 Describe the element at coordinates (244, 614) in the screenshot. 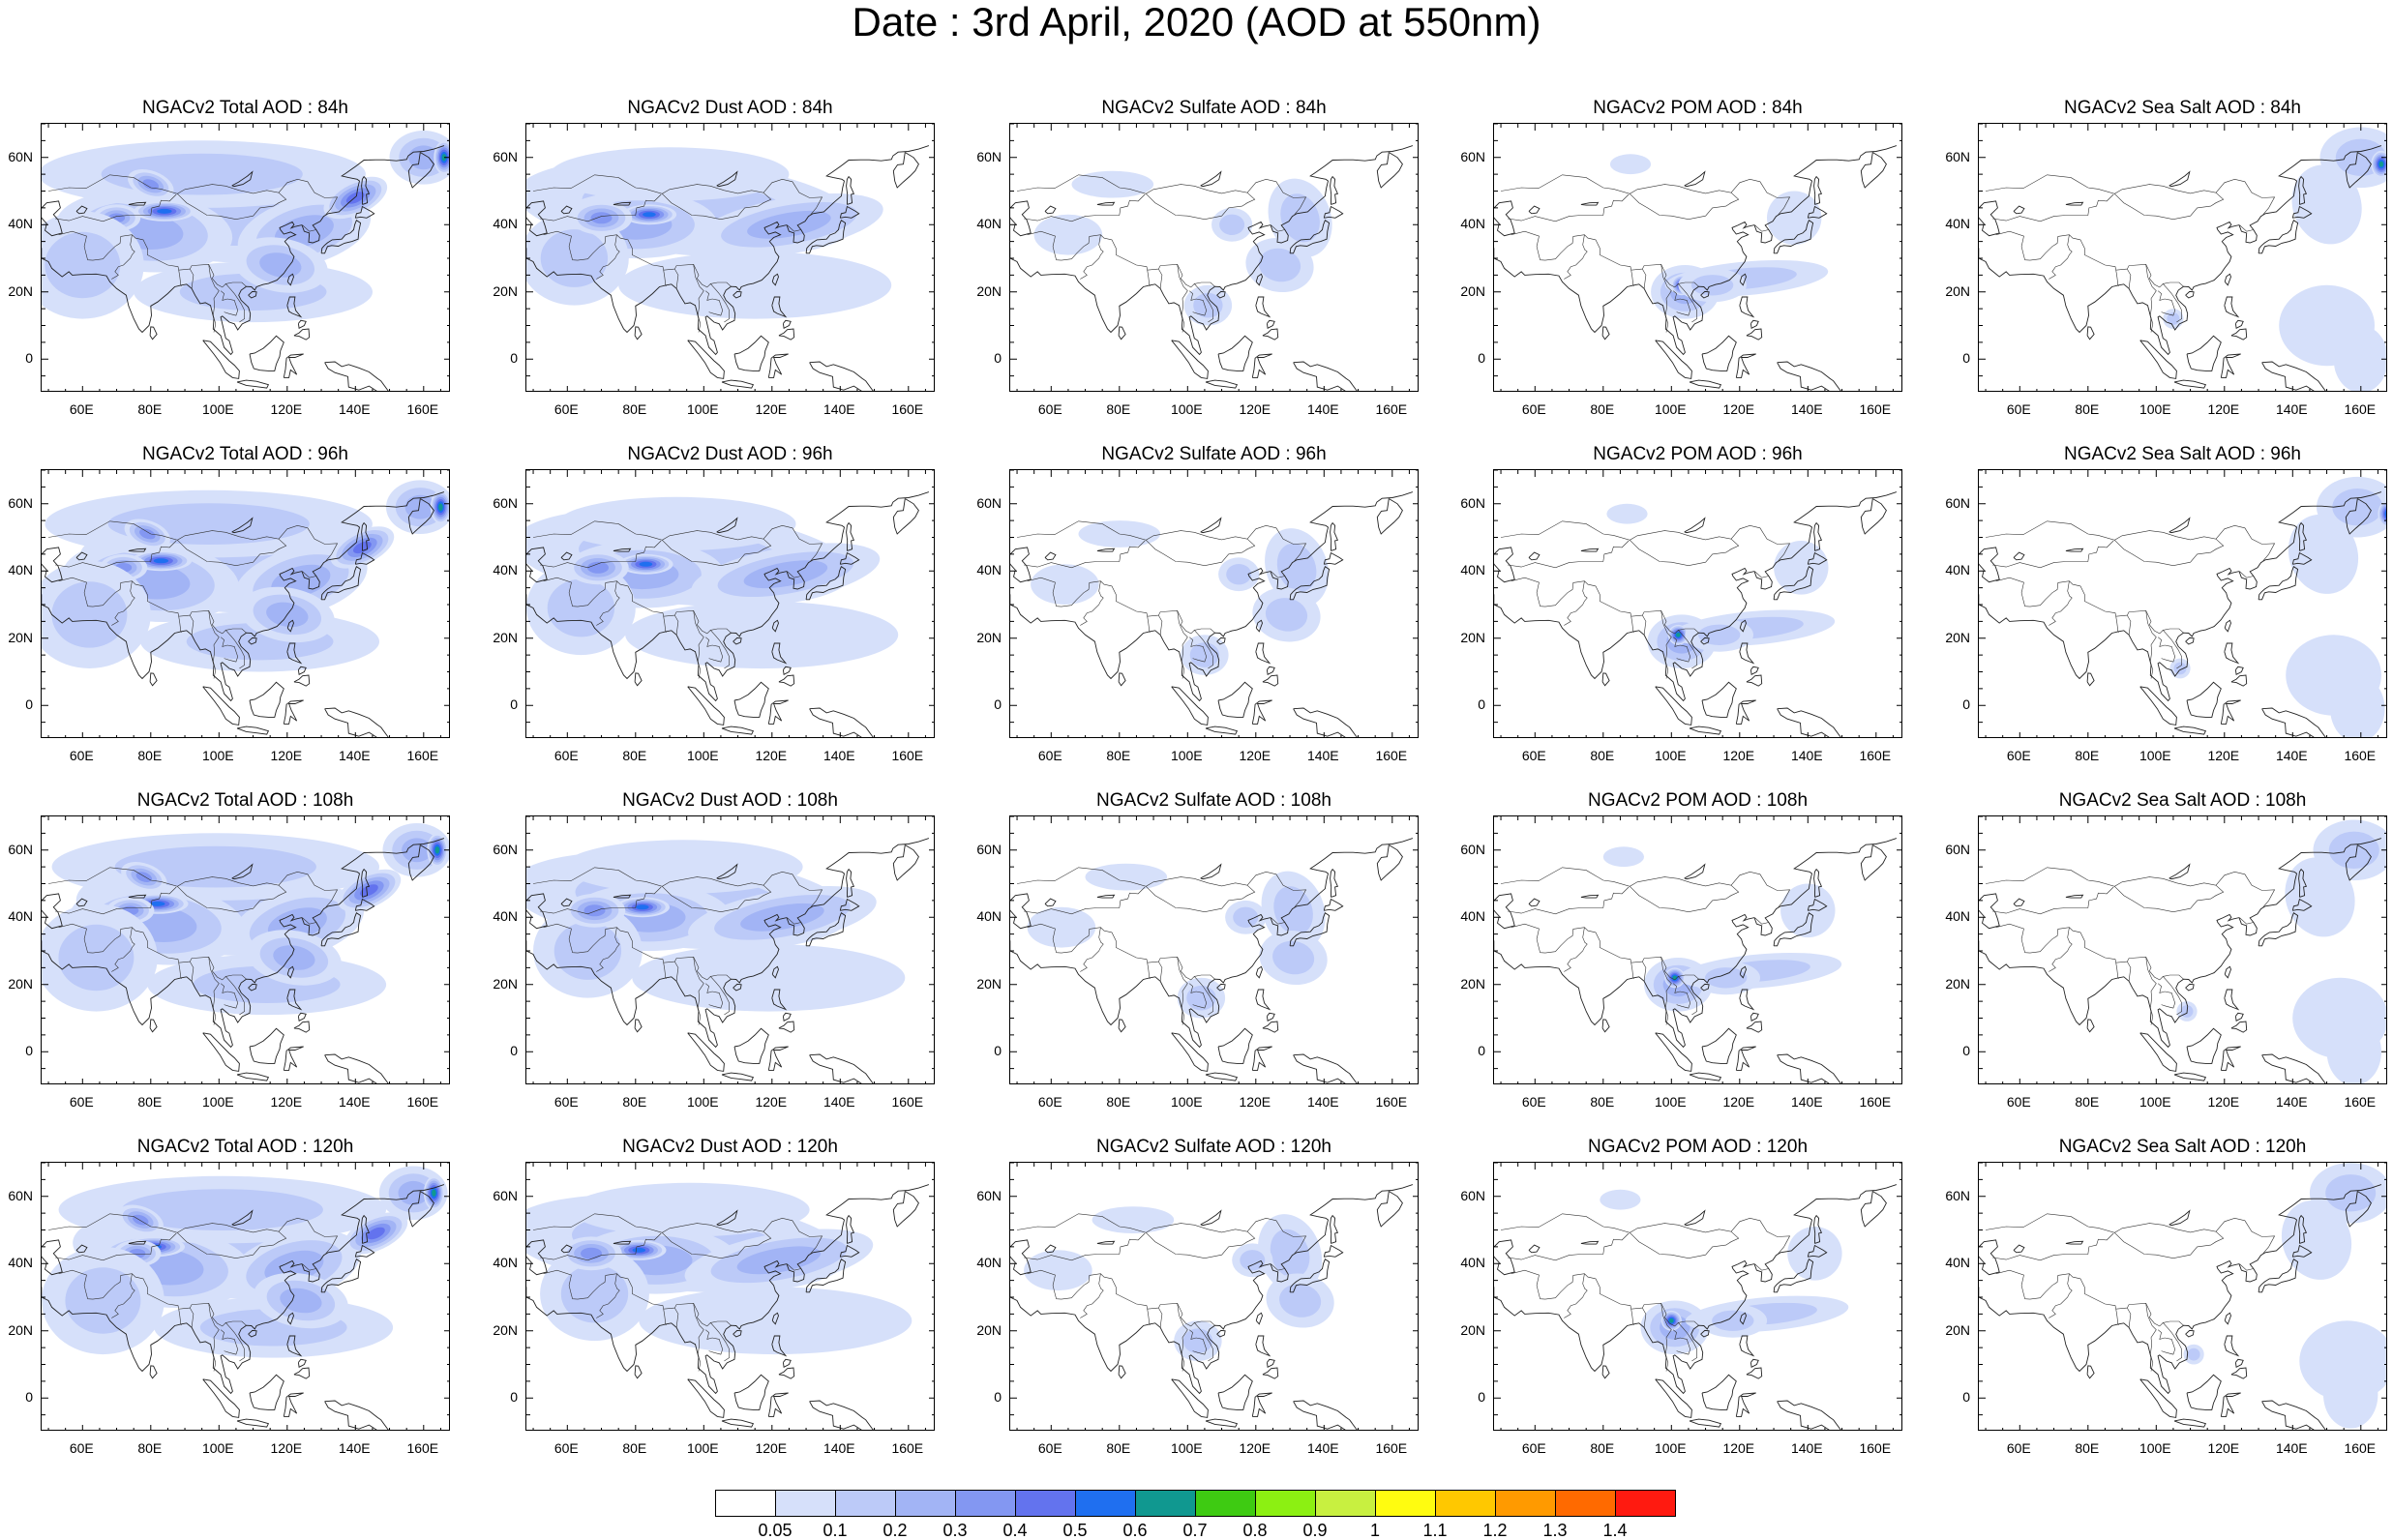

I see `coastlines` at that location.